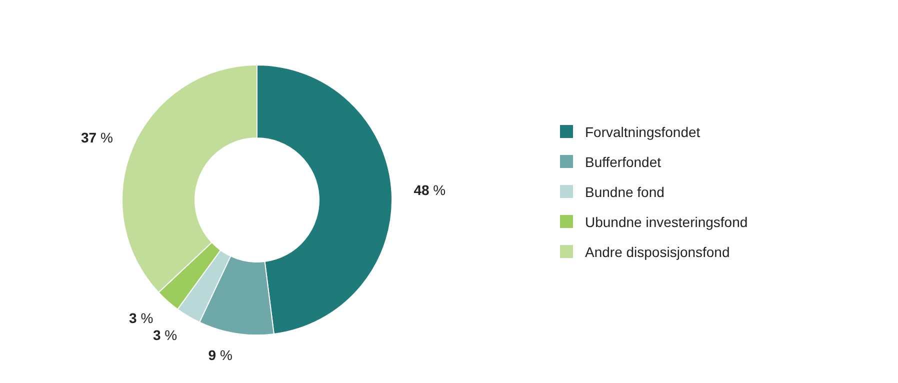 Image resolution: width=898 pixels, height=383 pixels. What do you see at coordinates (642, 132) in the screenshot?
I see `legend-label: Forvaltningsfondet` at bounding box center [642, 132].